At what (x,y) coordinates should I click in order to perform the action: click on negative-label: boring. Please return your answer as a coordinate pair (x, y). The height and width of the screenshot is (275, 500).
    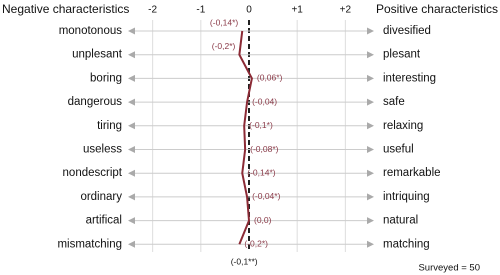
    Looking at the image, I should click on (106, 78).